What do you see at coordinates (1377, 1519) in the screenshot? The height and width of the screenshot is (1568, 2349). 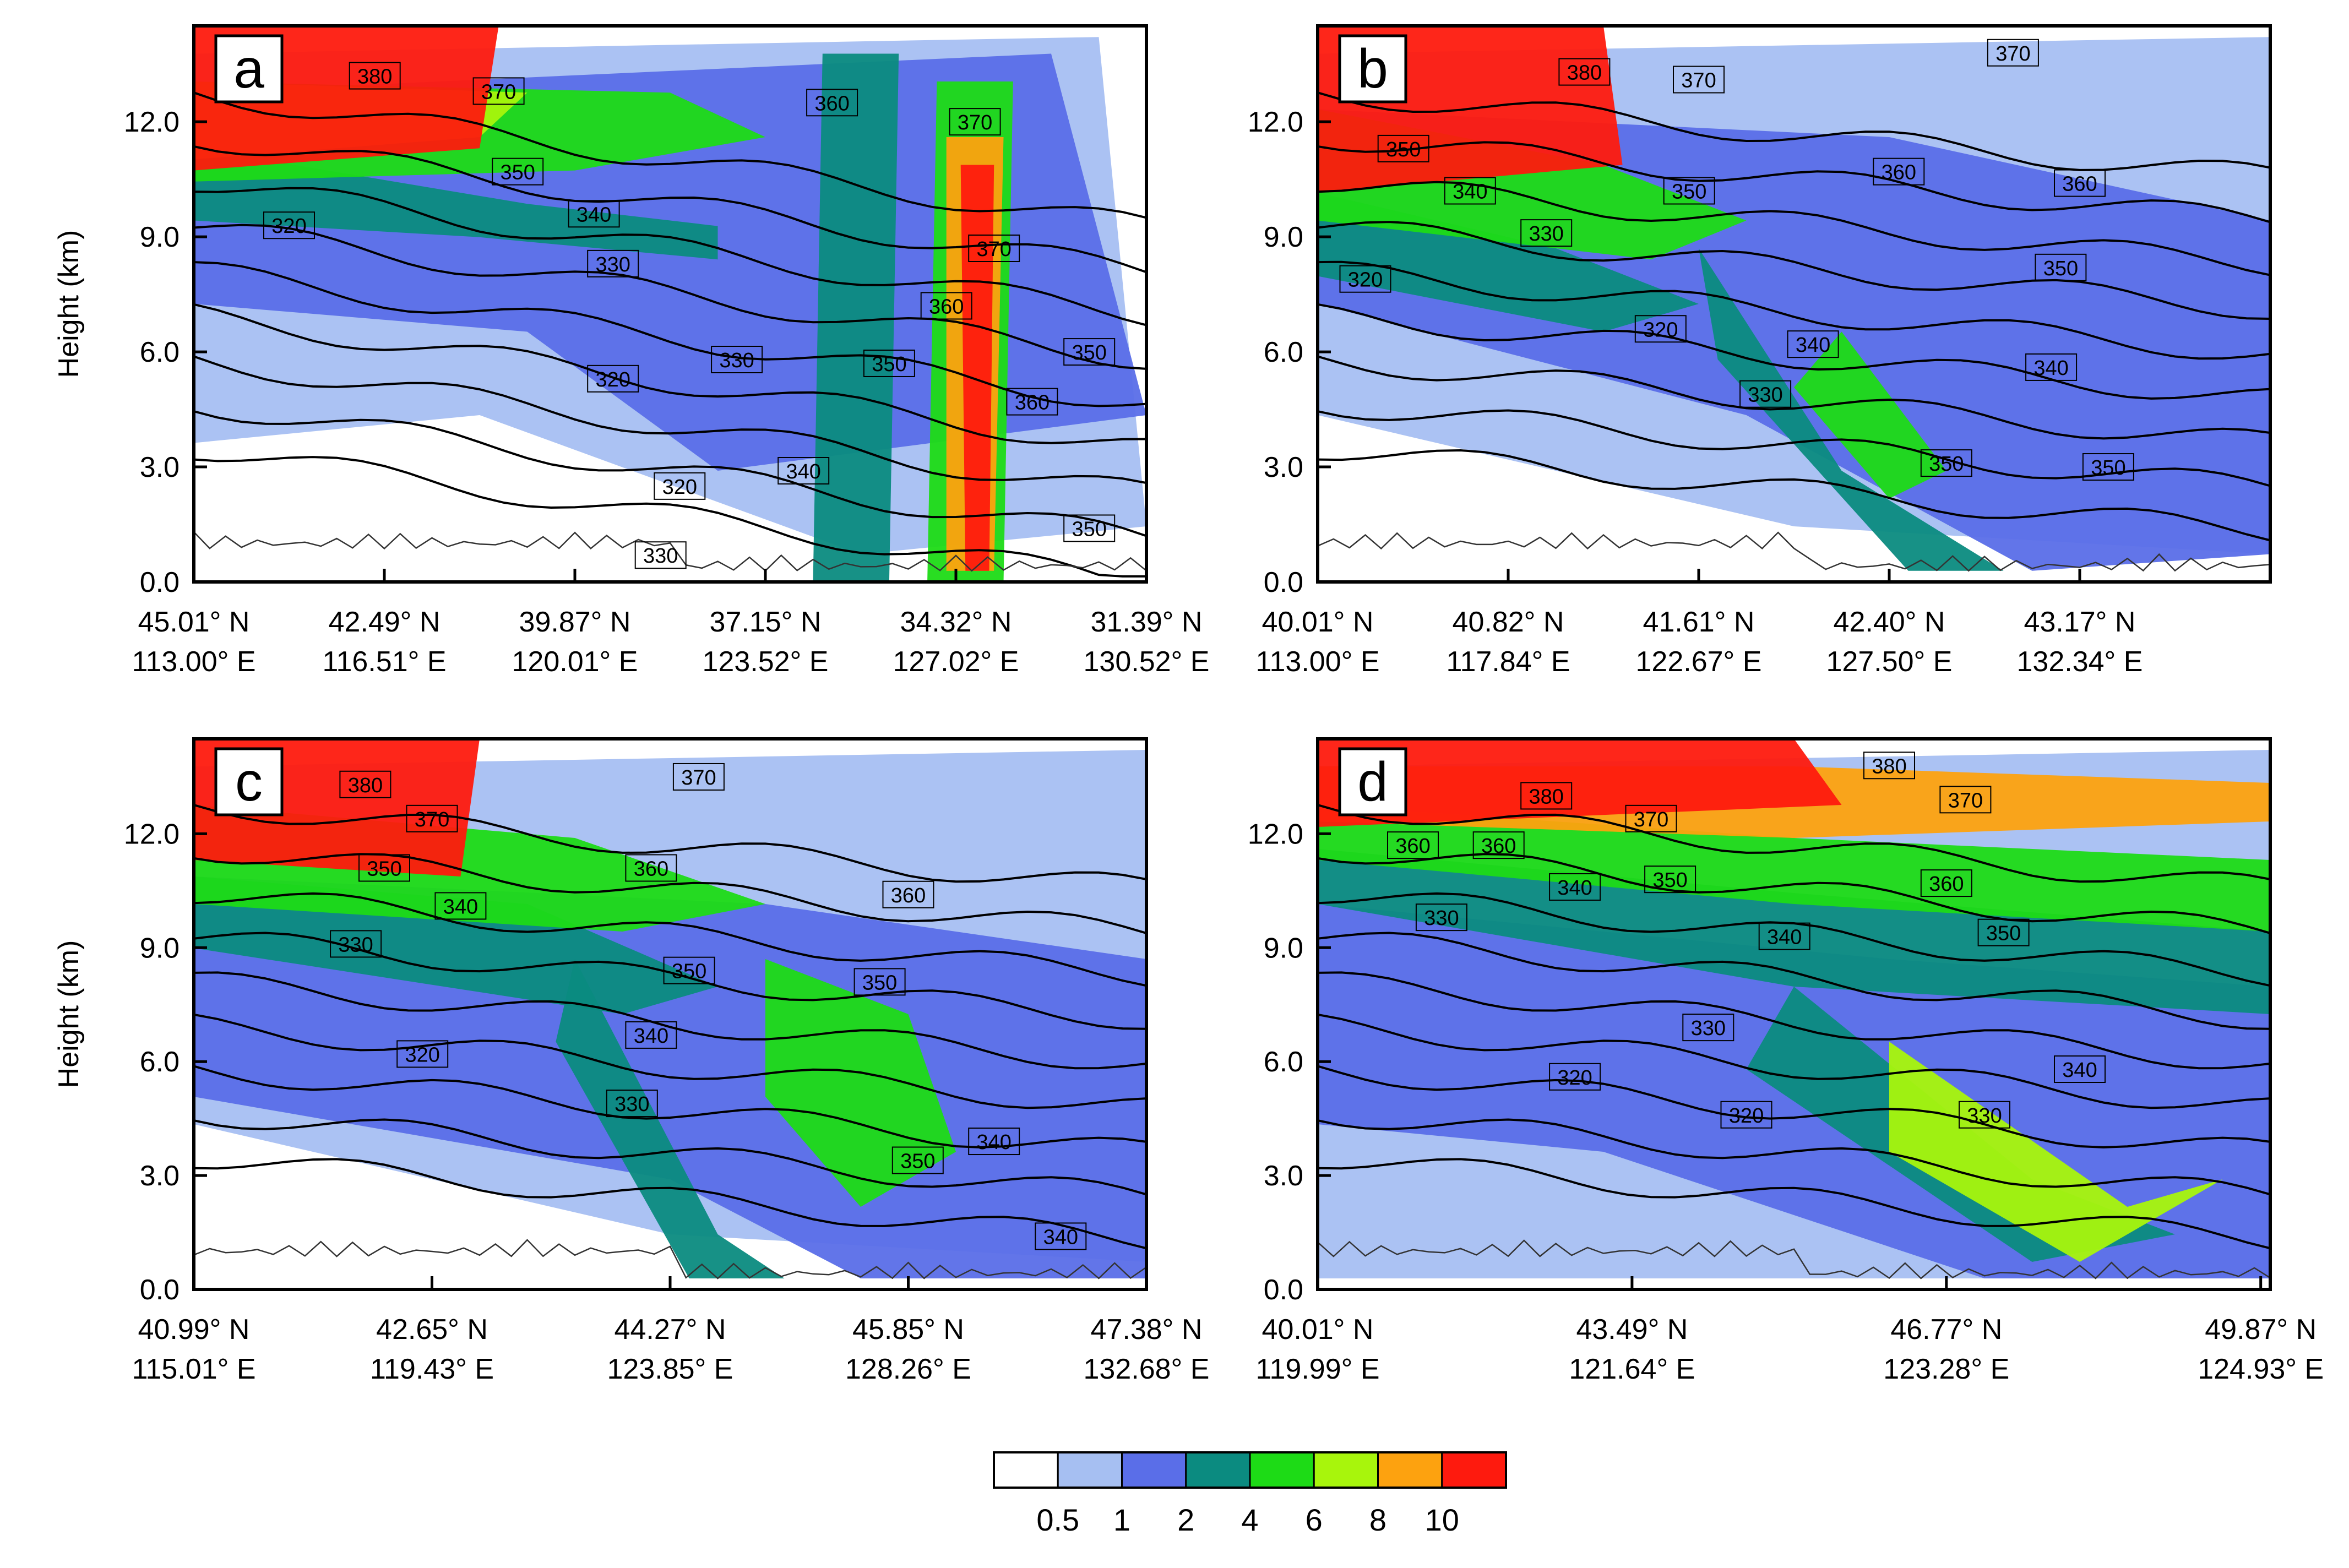 I see `colorbar-label: 8` at bounding box center [1377, 1519].